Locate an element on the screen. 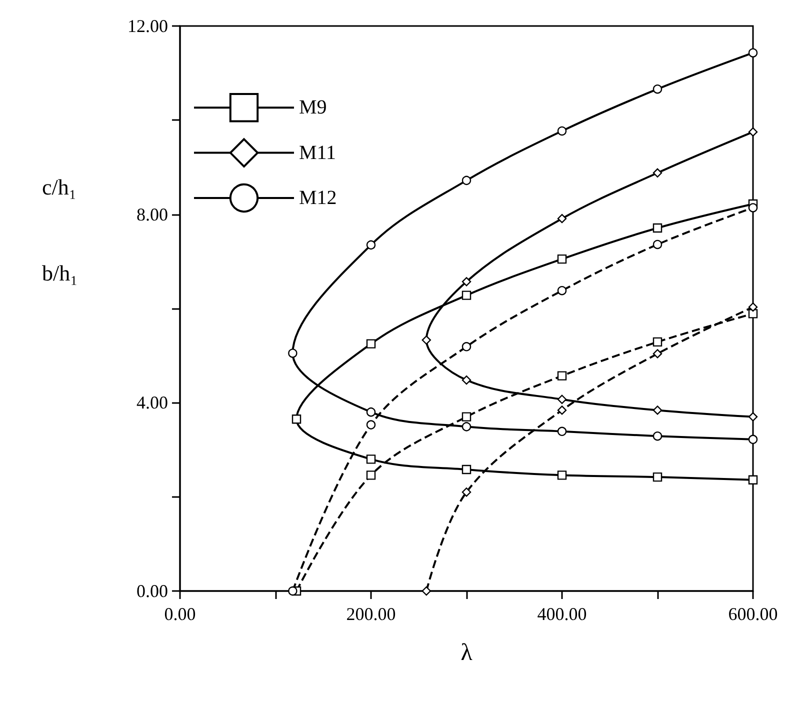 The image size is (797, 713). legend-label: M12 is located at coordinates (318, 198).